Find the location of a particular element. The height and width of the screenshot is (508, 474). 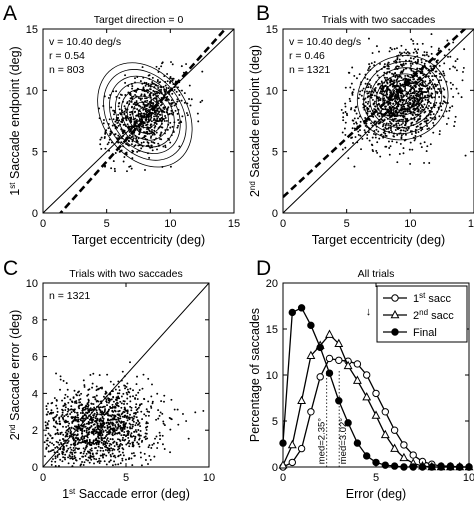

panel-d-marker-triangle-open is located at coordinates (292, 444).